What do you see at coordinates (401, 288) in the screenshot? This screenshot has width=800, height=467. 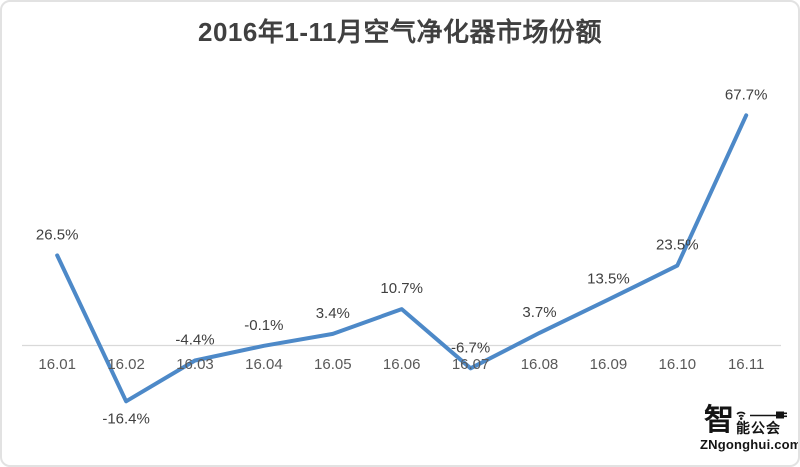 I see `data-label: 10.7%` at bounding box center [401, 288].